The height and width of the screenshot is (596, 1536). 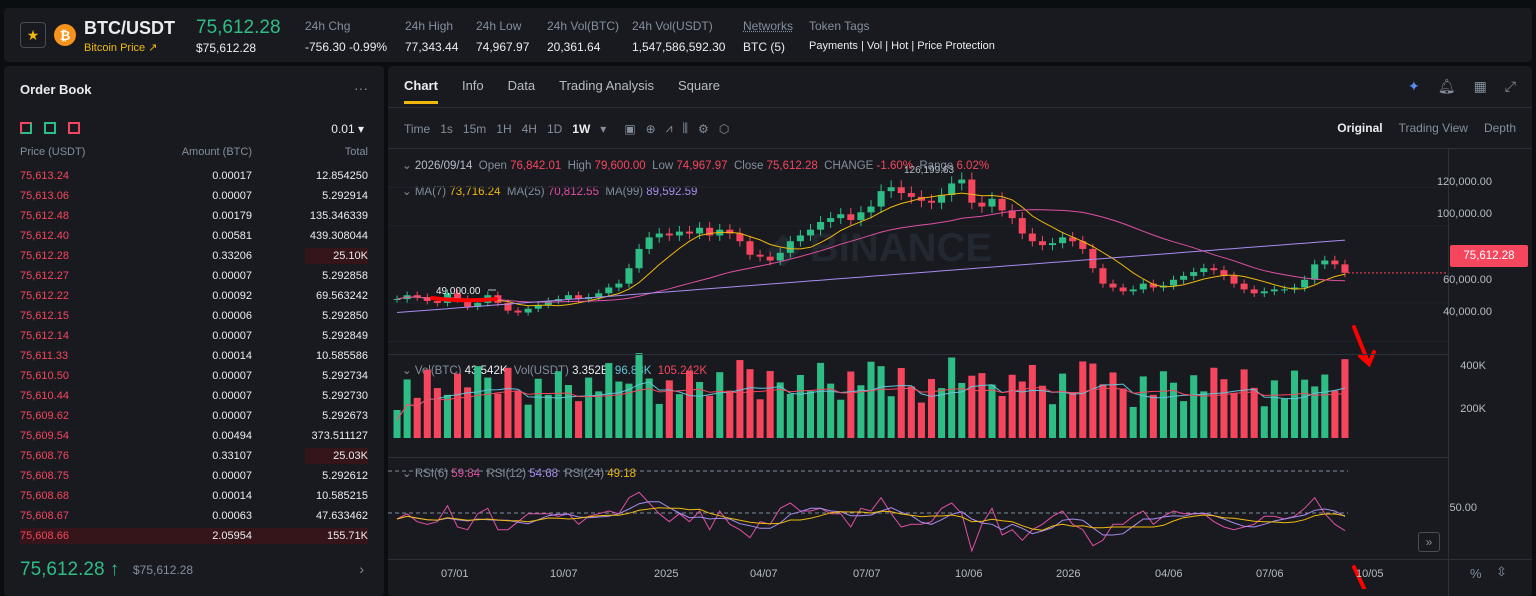 What do you see at coordinates (44, 436) in the screenshot?
I see `order-price: 75,609.54` at bounding box center [44, 436].